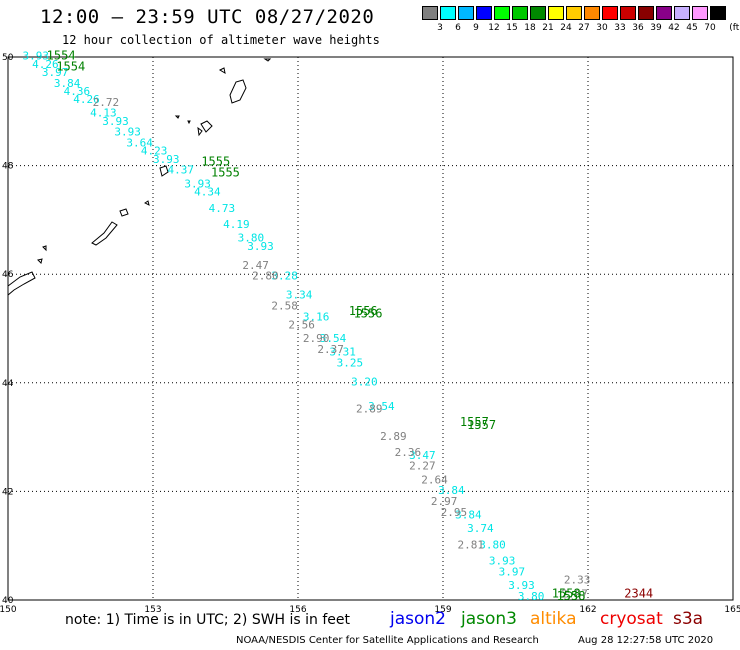 Image resolution: width=740 pixels, height=650 pixels. I want to click on scale-label: 36, so click(638, 28).